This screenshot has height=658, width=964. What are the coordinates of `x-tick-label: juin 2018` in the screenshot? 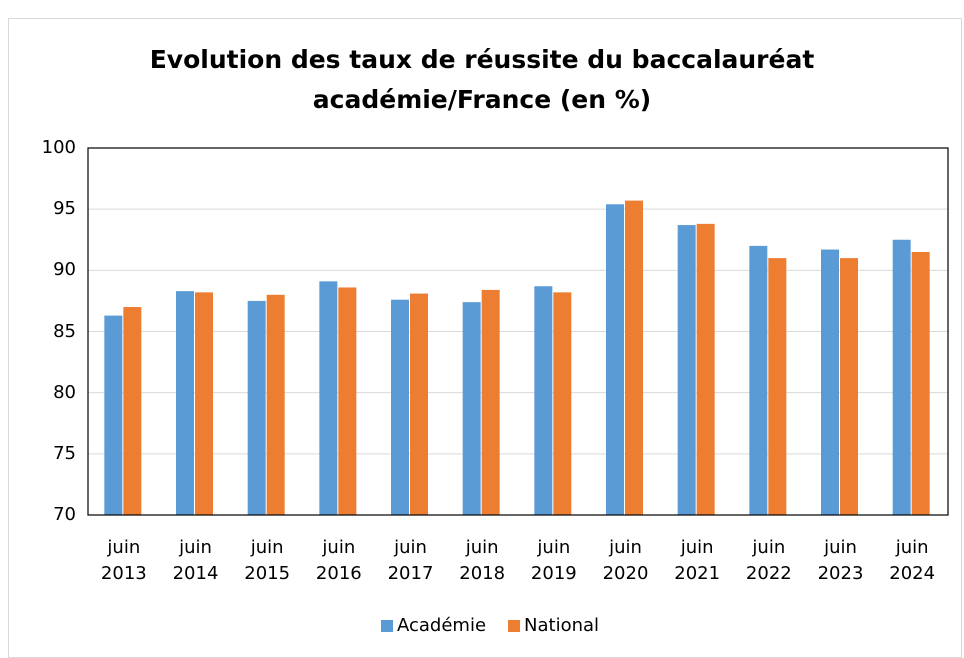 It's located at (482, 560).